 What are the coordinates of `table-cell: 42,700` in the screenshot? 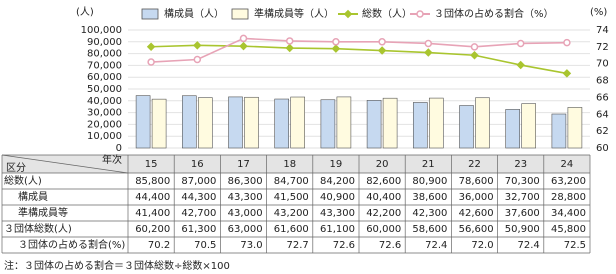 It's located at (198, 213).